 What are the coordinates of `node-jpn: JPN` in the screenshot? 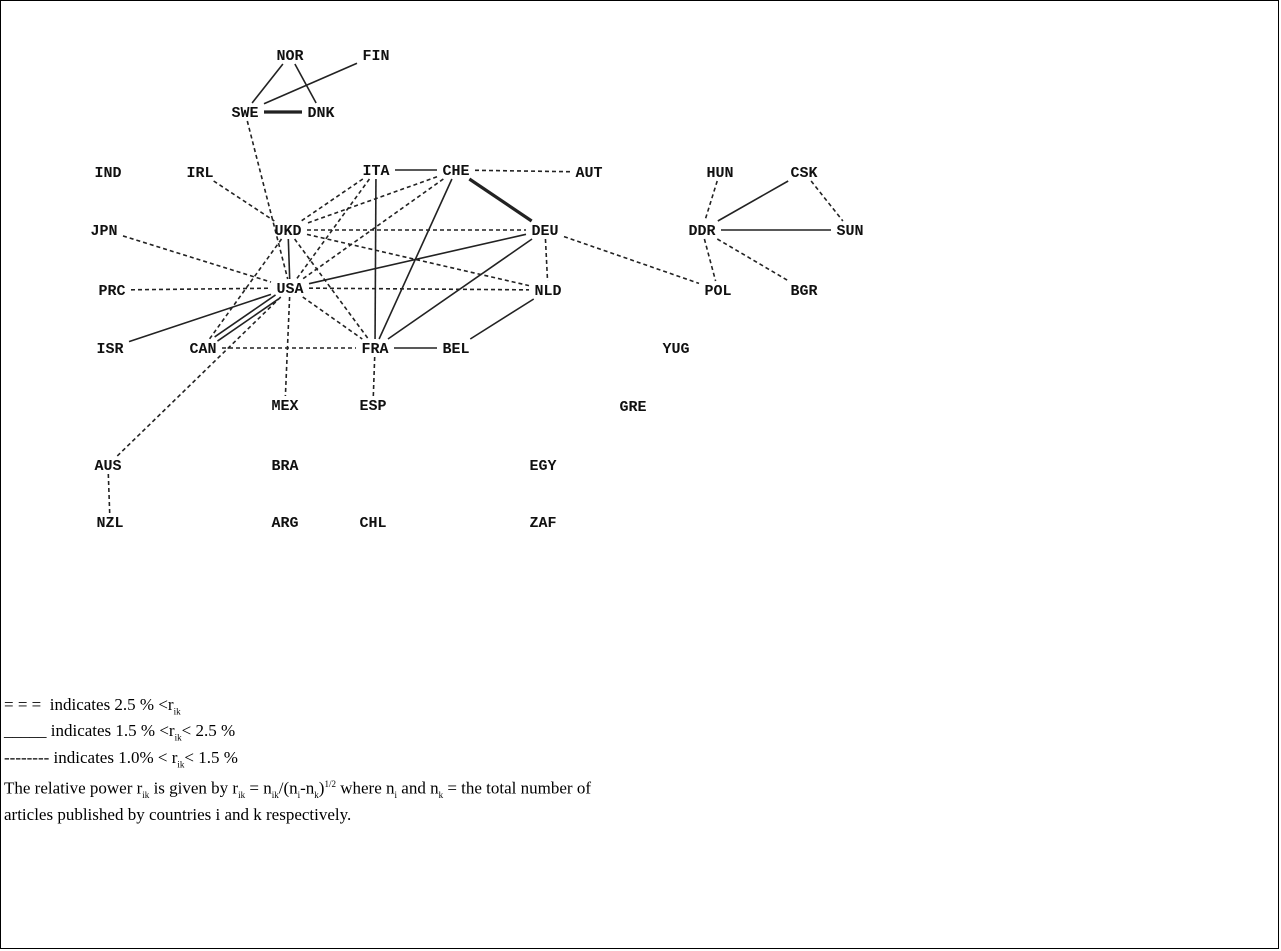 It's located at (103, 231).